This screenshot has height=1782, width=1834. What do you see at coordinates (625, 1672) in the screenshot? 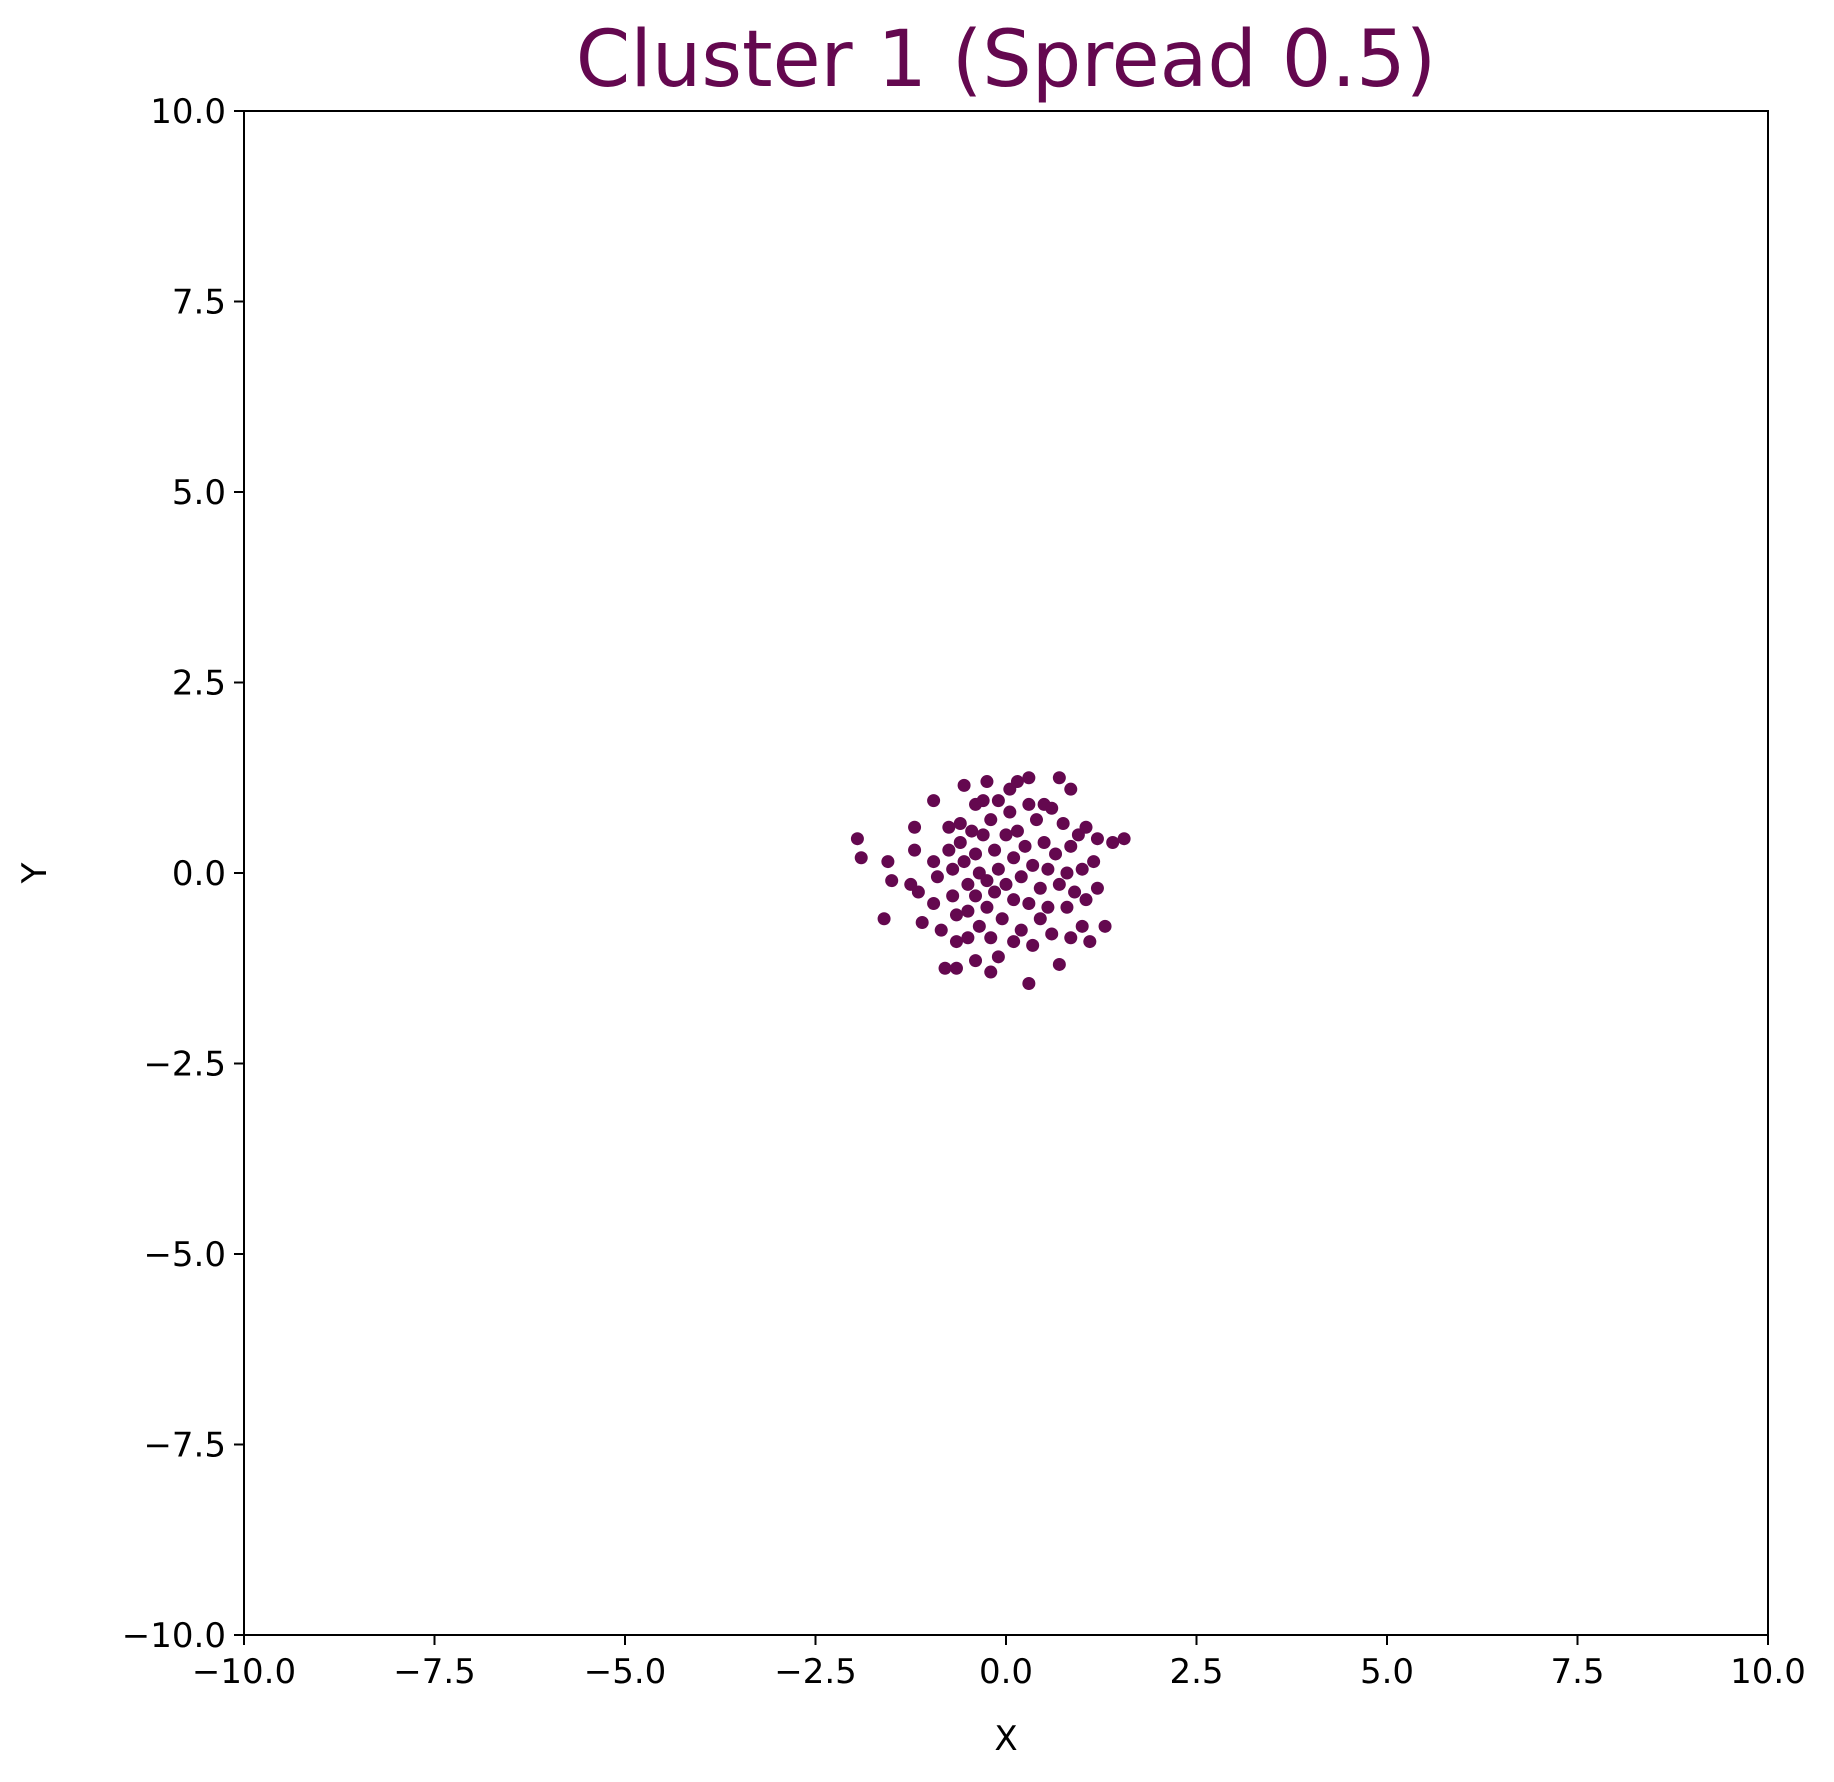
I see `x-tick-label: −5.0` at bounding box center [625, 1672].